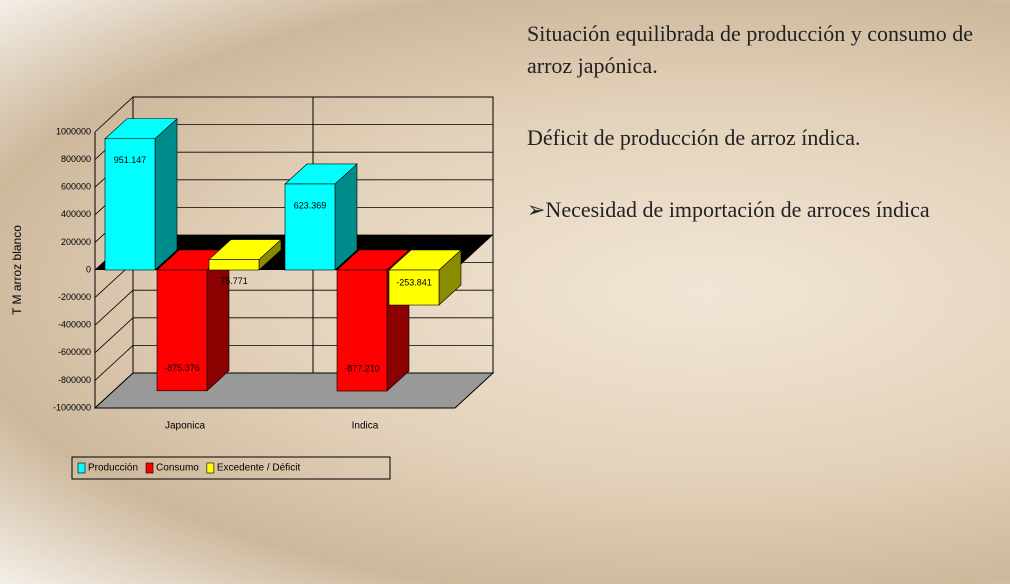 The height and width of the screenshot is (584, 1010). What do you see at coordinates (234, 281) in the screenshot?
I see `value-label: 75.771` at bounding box center [234, 281].